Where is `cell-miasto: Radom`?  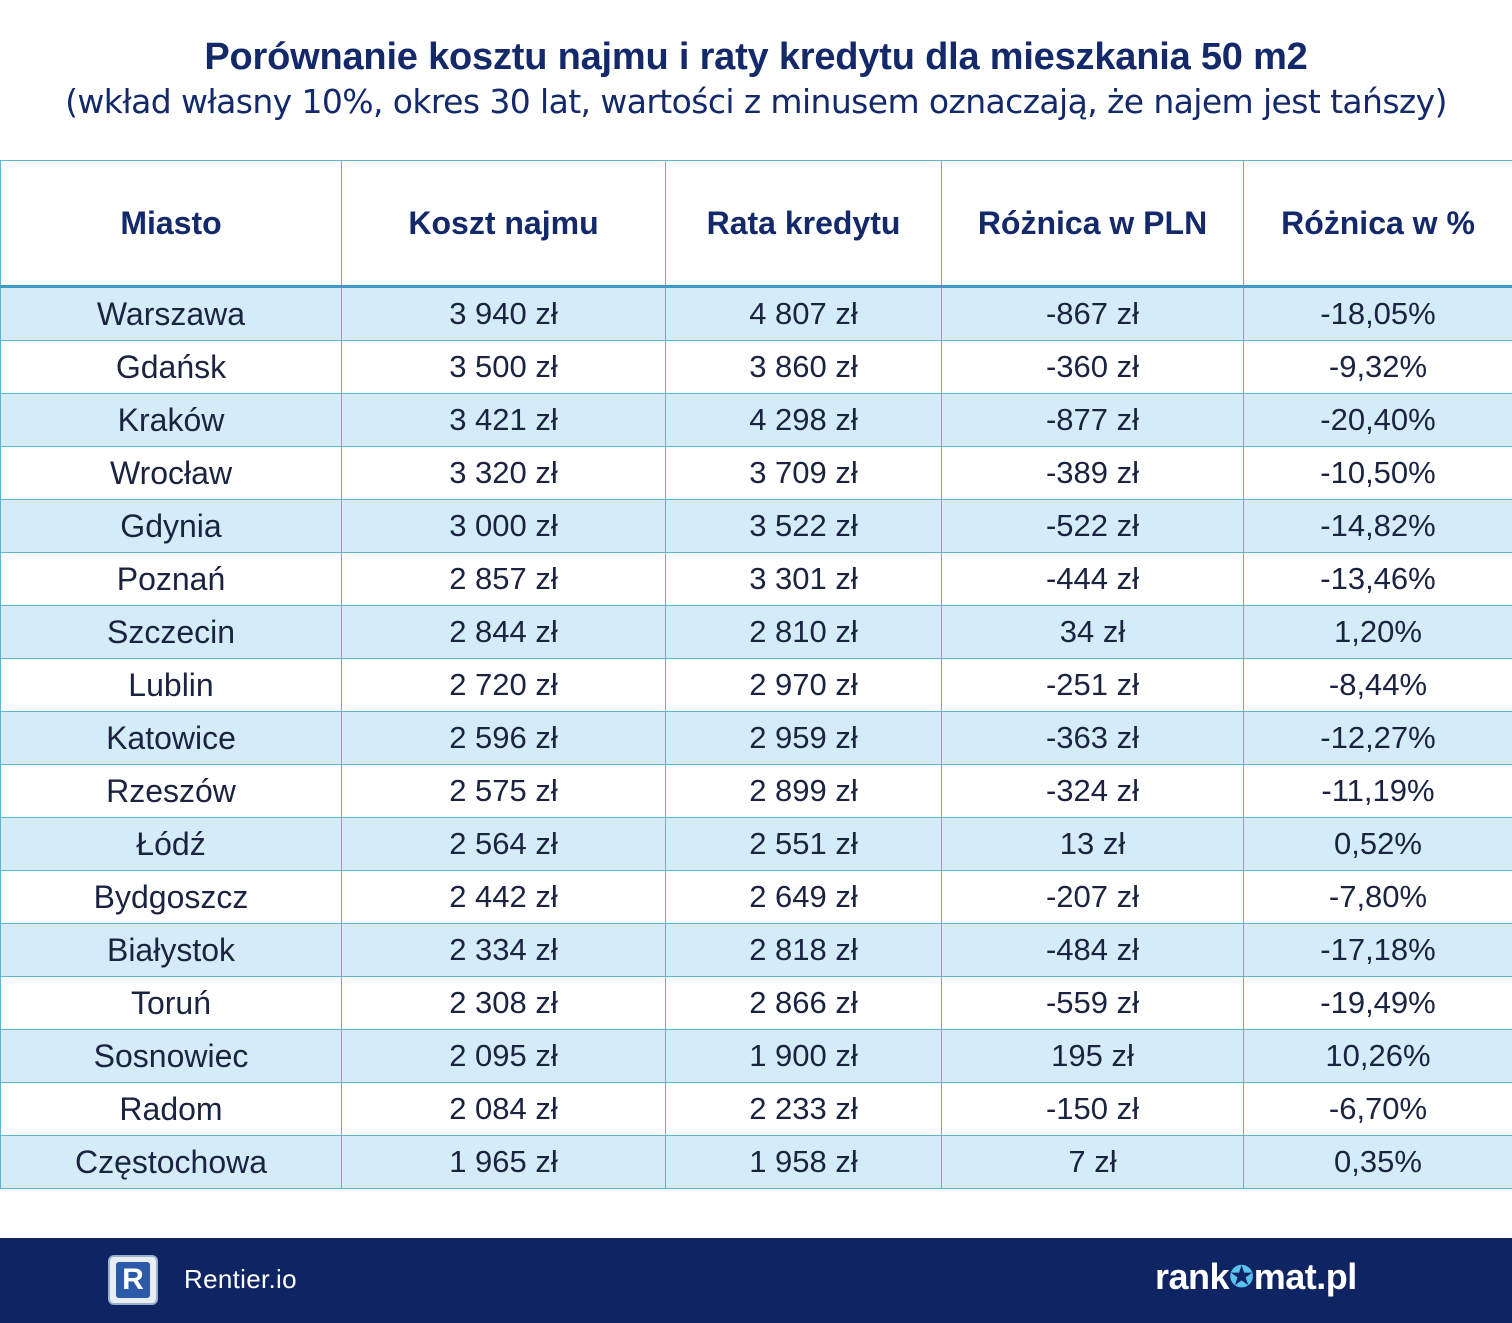
cell-miasto: Radom is located at coordinates (171, 1109).